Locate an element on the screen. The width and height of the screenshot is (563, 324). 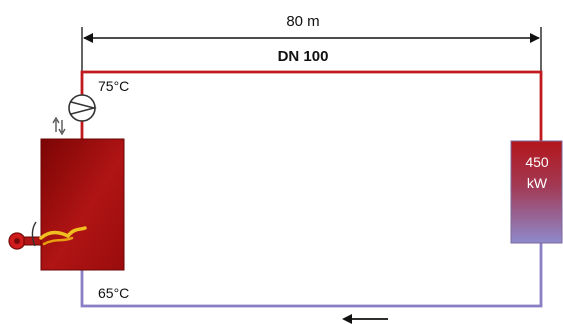
length-label: 80 m is located at coordinates (302, 21).